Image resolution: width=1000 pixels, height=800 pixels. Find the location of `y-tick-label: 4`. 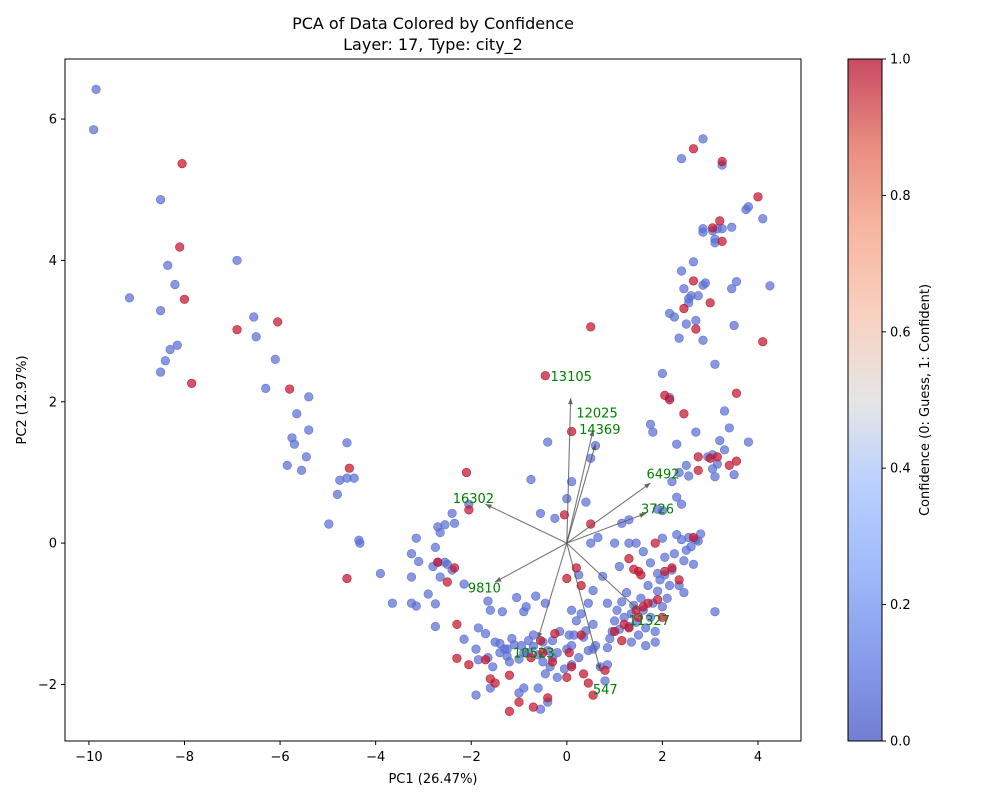

y-tick-label: 4 is located at coordinates (53, 261).